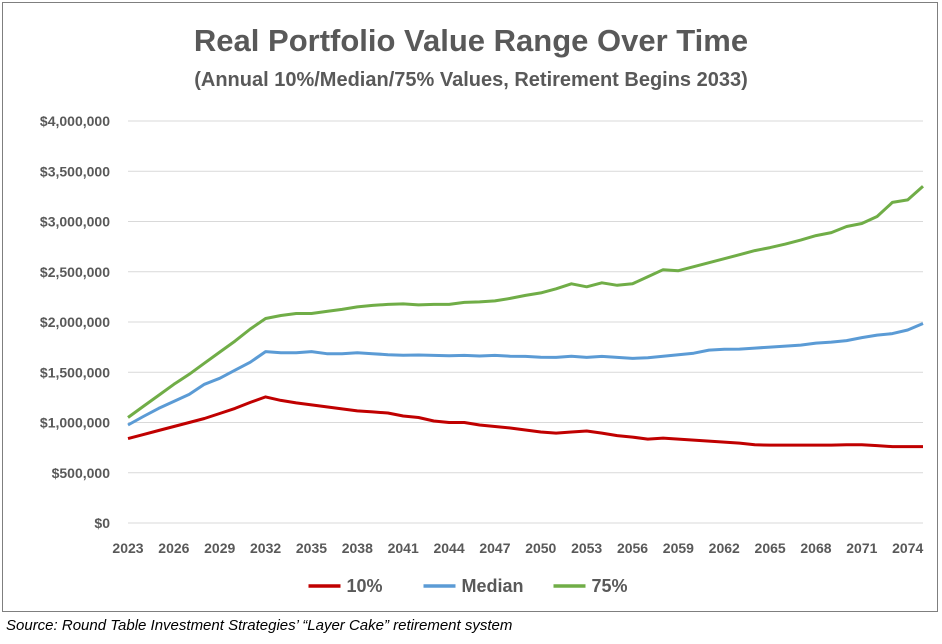 The width and height of the screenshot is (942, 644). What do you see at coordinates (102, 523) in the screenshot?
I see `y-tick-label: $0` at bounding box center [102, 523].